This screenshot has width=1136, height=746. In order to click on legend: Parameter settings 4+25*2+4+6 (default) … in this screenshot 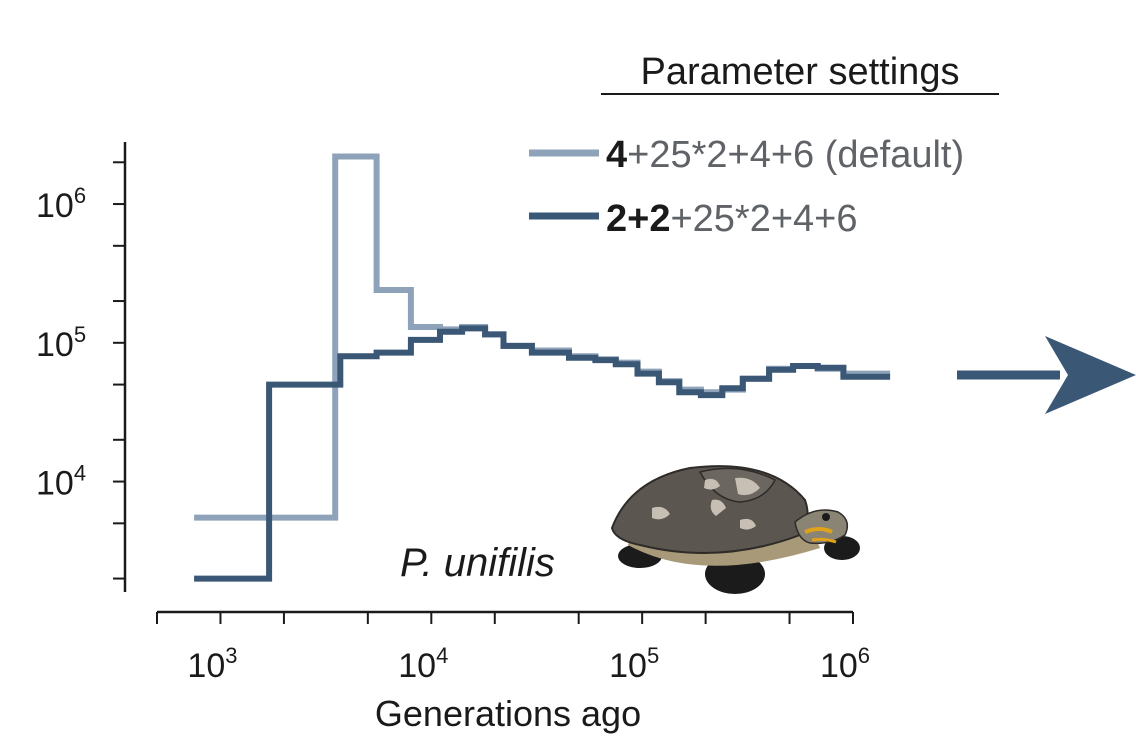, I will do `click(764, 145)`.